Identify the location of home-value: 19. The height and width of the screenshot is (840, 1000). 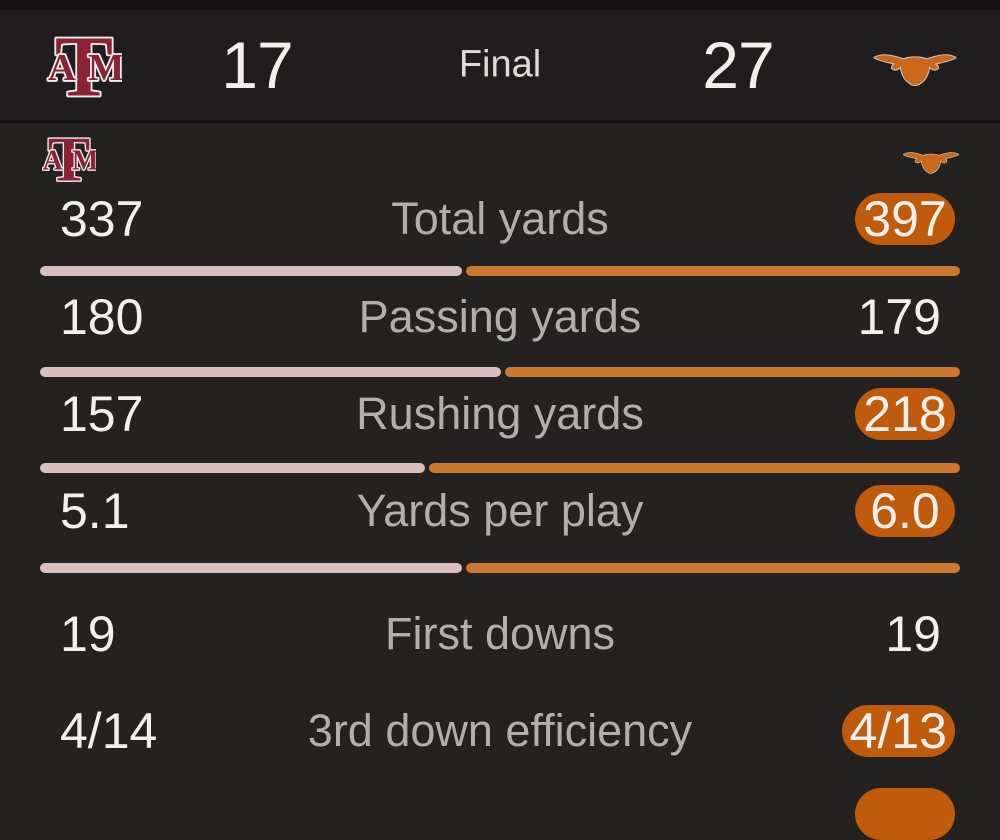
(913, 634).